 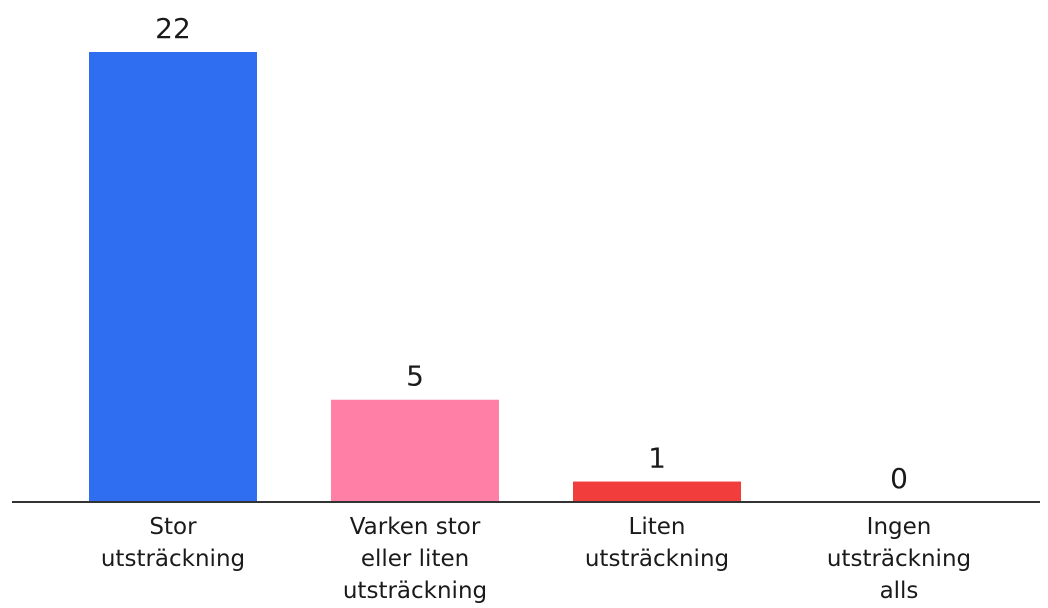 What do you see at coordinates (657, 527) in the screenshot?
I see `category-label-3-line-1: Liten` at bounding box center [657, 527].